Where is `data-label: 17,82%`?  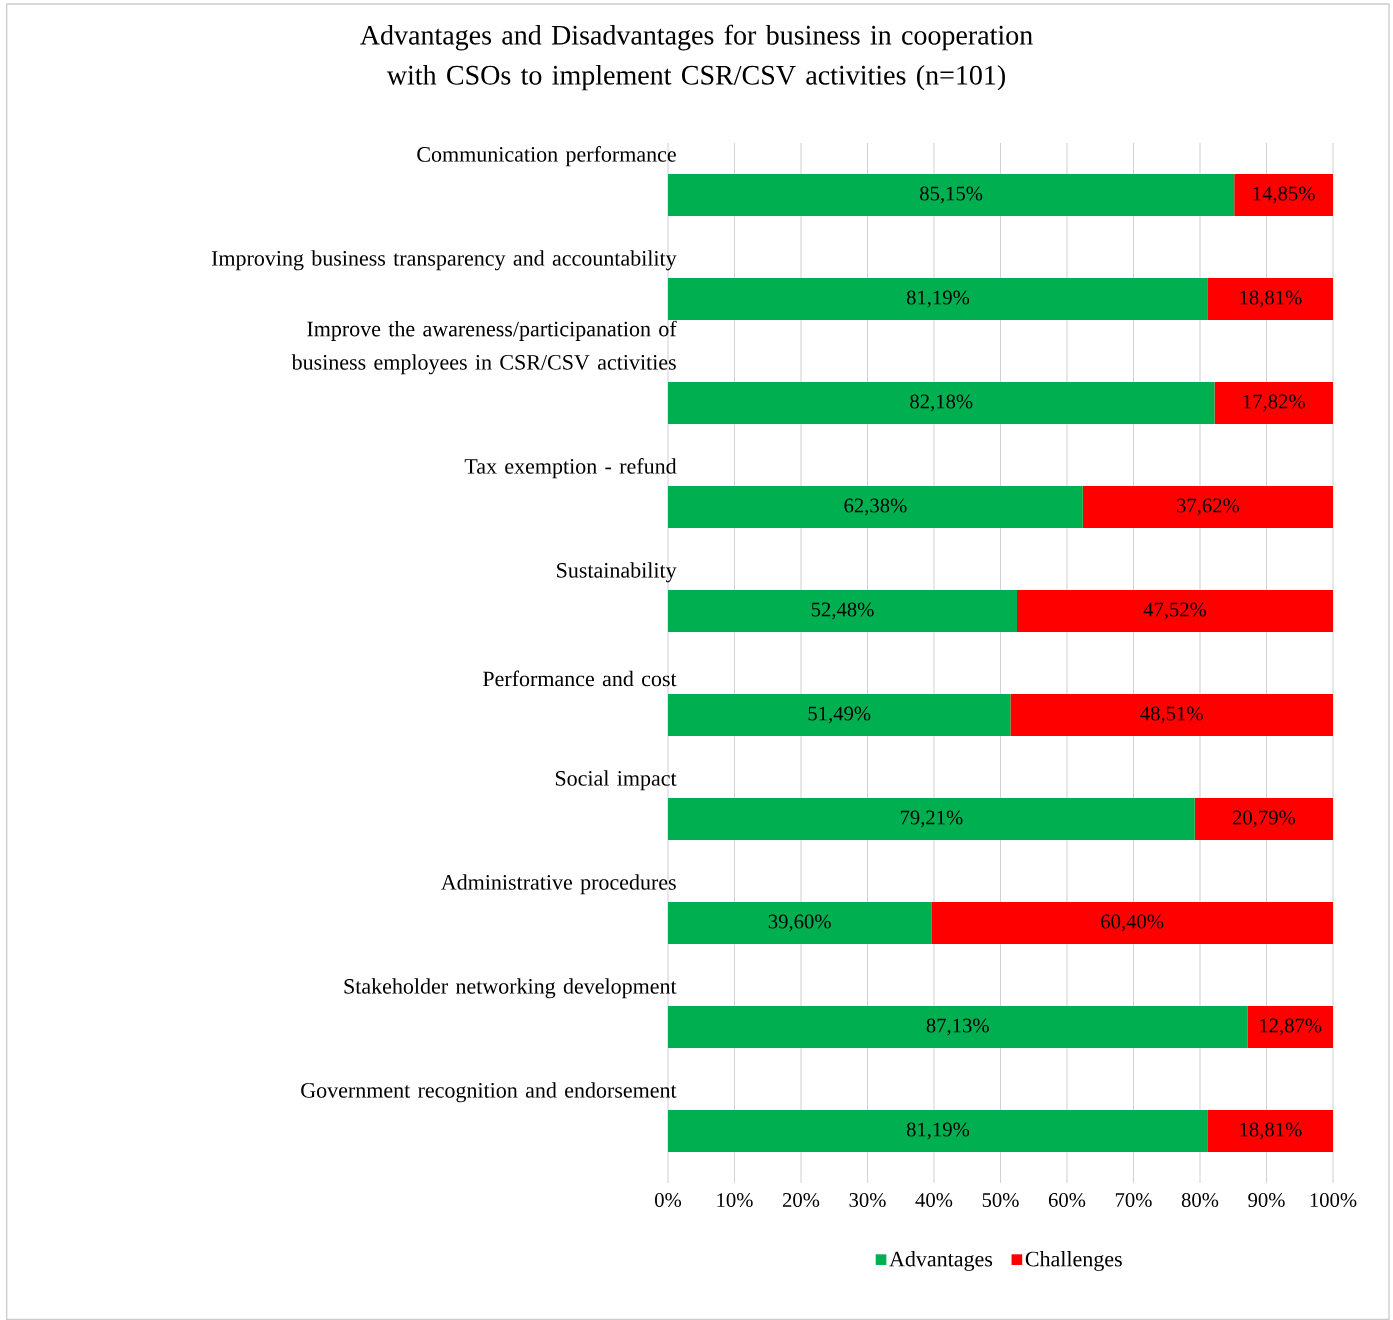
data-label: 17,82% is located at coordinates (1274, 403).